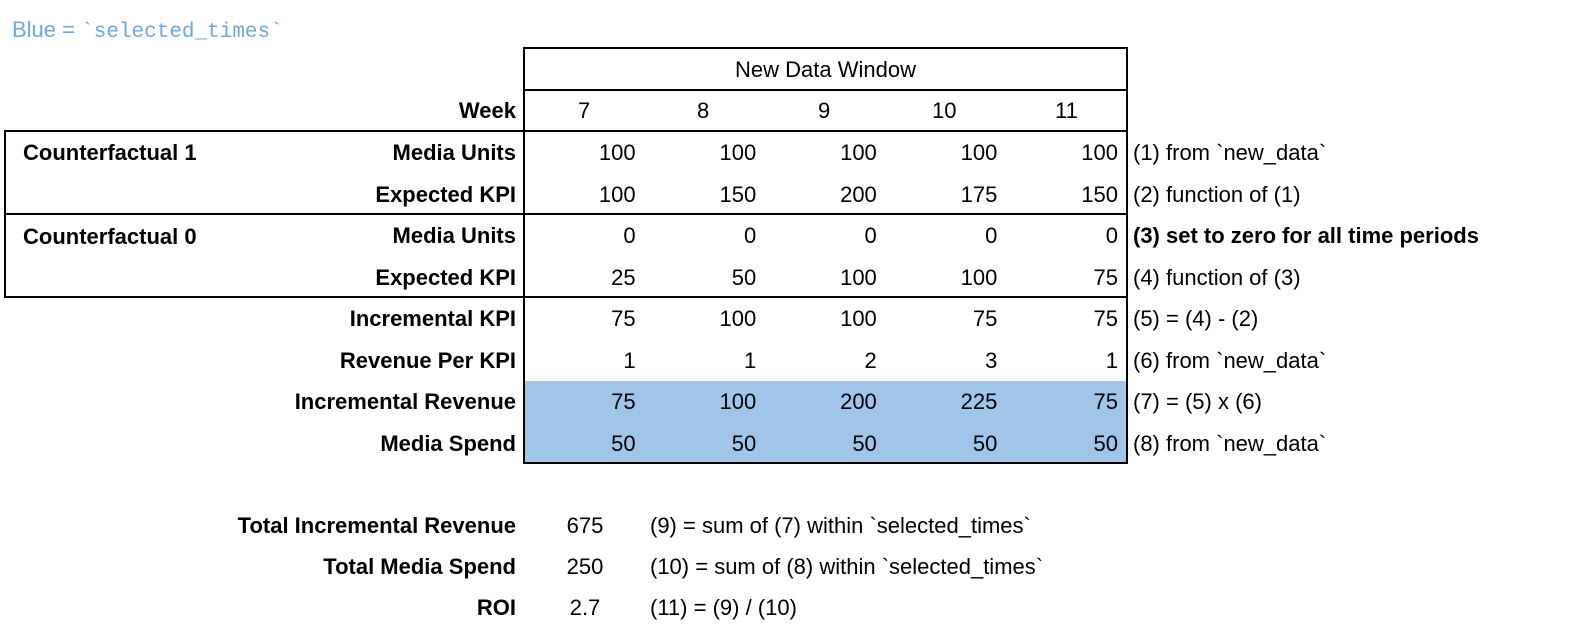 This screenshot has width=1588, height=642. Describe the element at coordinates (585, 525) in the screenshot. I see `summary-value-total-incremental-revenue: 675` at that location.